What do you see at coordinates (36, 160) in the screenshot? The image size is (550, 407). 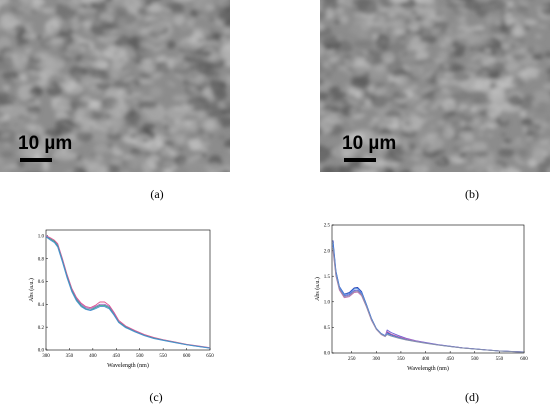 I see `scale-bar-a` at bounding box center [36, 160].